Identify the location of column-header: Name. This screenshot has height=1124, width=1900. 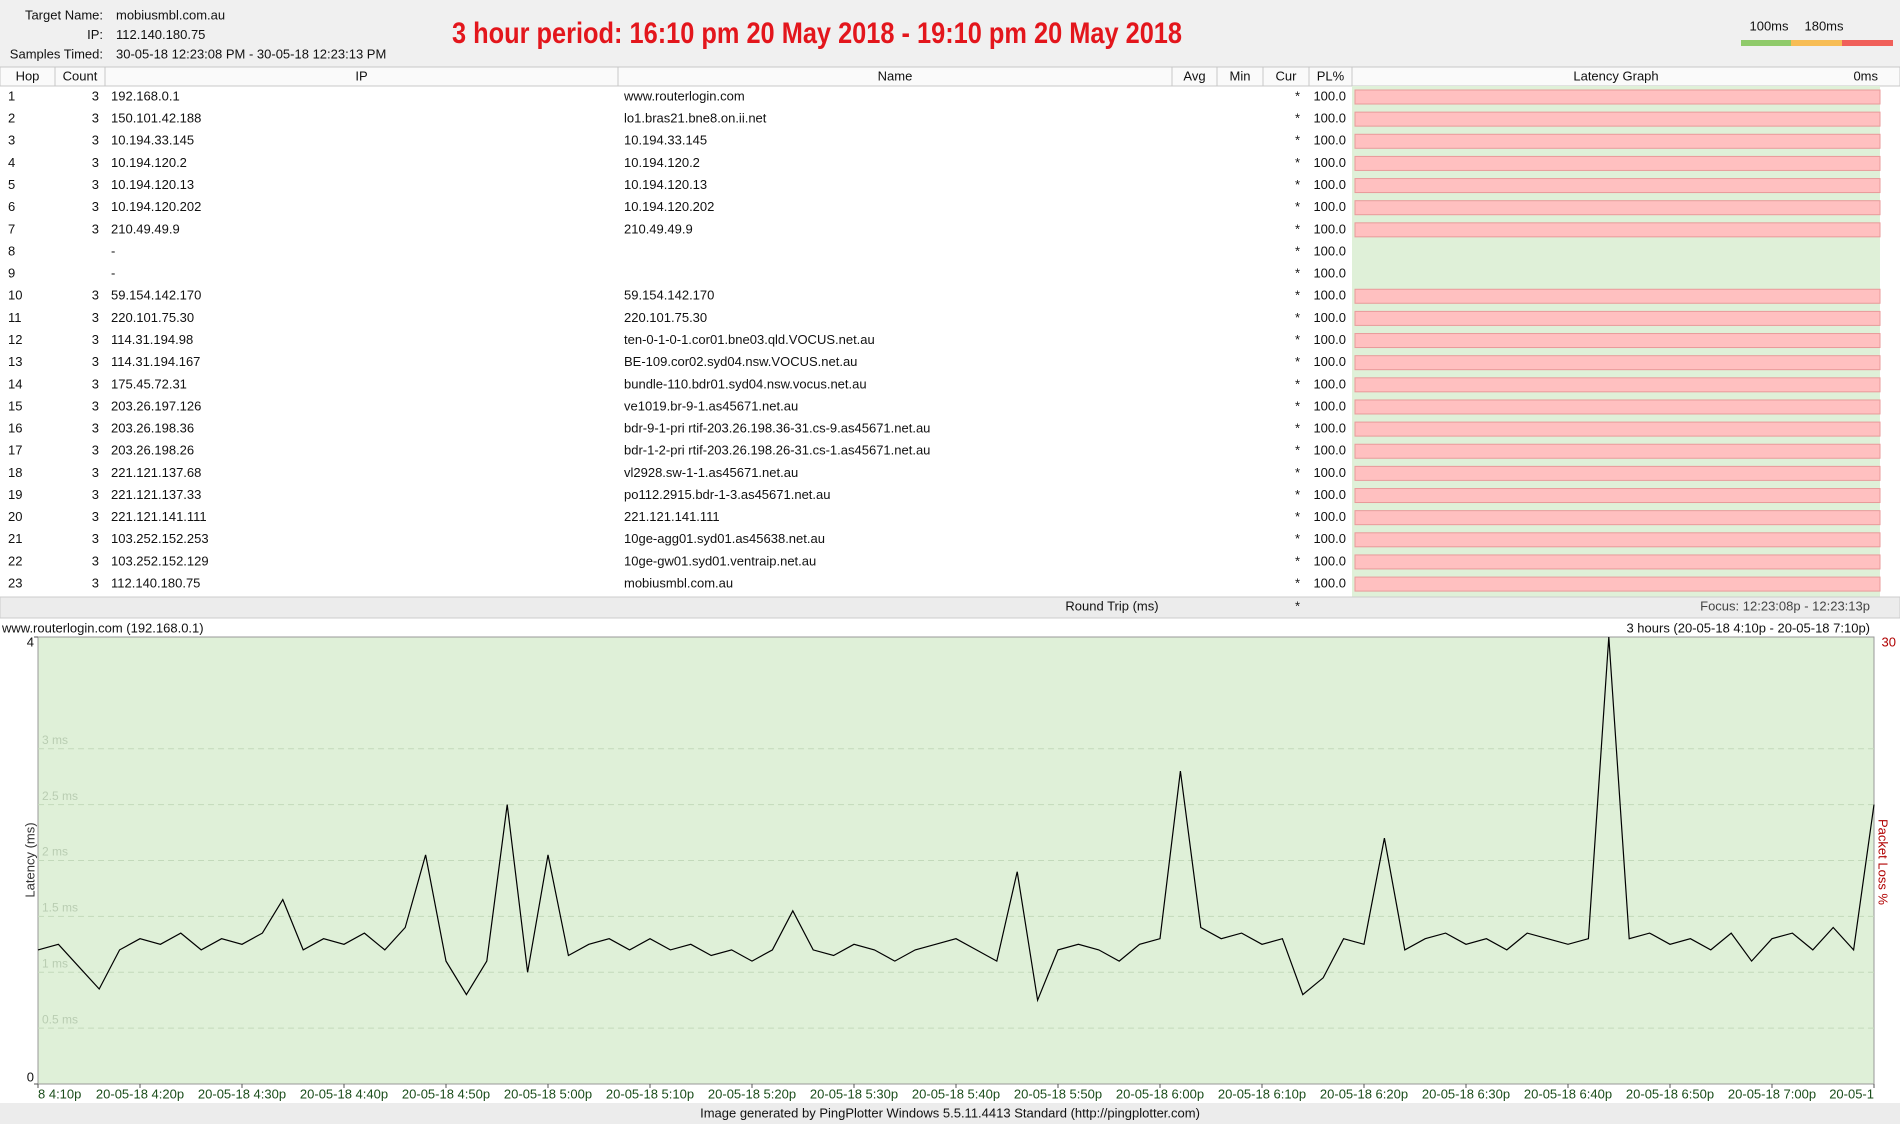
(895, 75).